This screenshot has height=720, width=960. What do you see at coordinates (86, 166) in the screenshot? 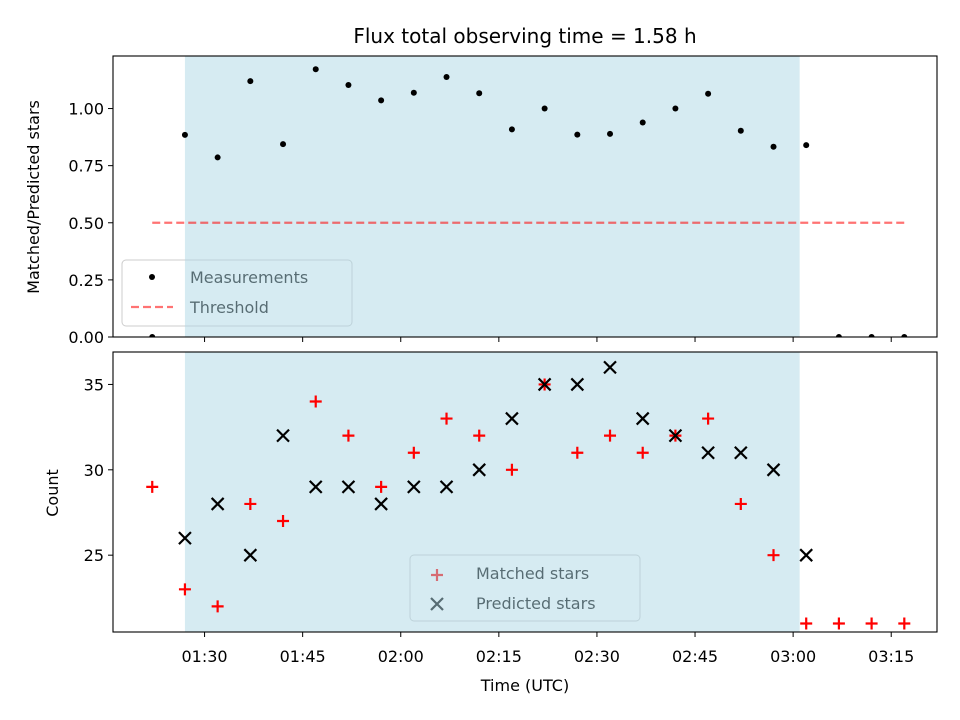
I see `y-tick-label: 0.75` at bounding box center [86, 166].